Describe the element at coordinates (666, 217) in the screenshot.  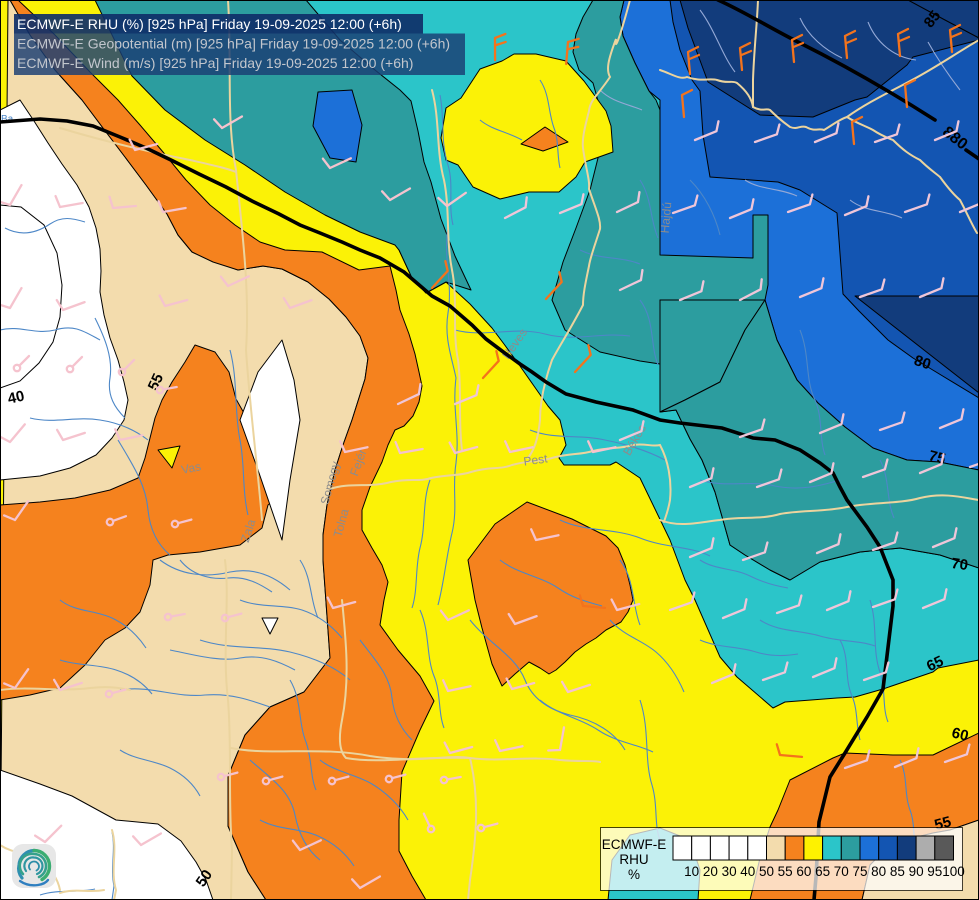
I see `svg-text: Hajdú` at that location.